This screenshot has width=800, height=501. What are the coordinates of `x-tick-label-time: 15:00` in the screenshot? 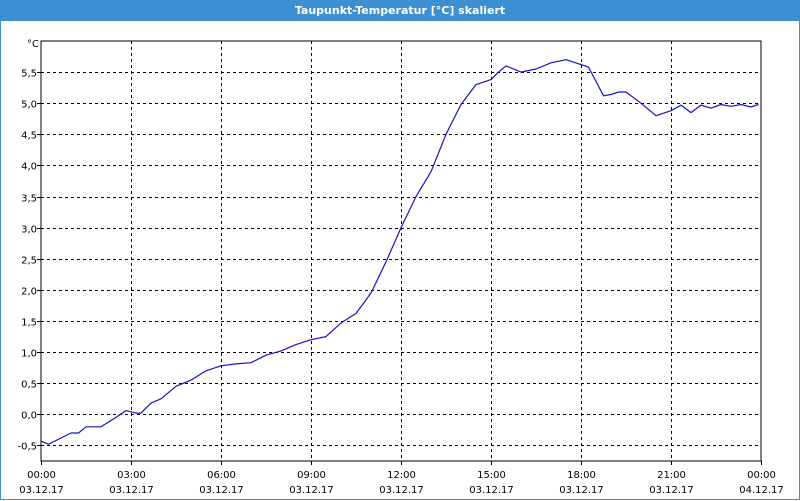 It's located at (491, 475).